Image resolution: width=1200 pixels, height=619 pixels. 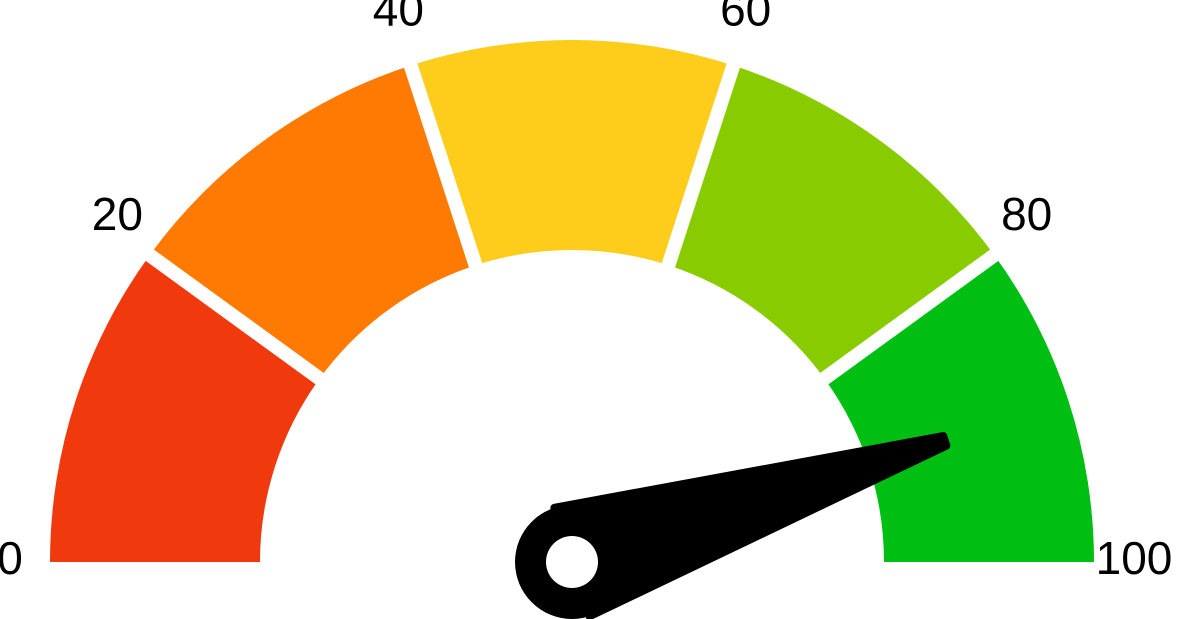 I want to click on tick-label: 100, so click(x=1134, y=558).